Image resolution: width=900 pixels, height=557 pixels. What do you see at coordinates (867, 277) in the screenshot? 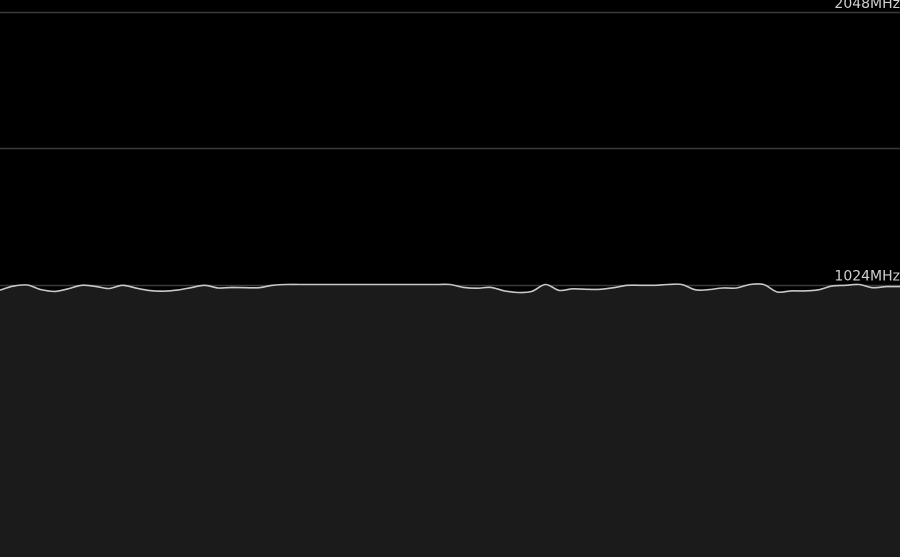
I see `y-tick-label-1024: 1024MHz` at bounding box center [867, 277].